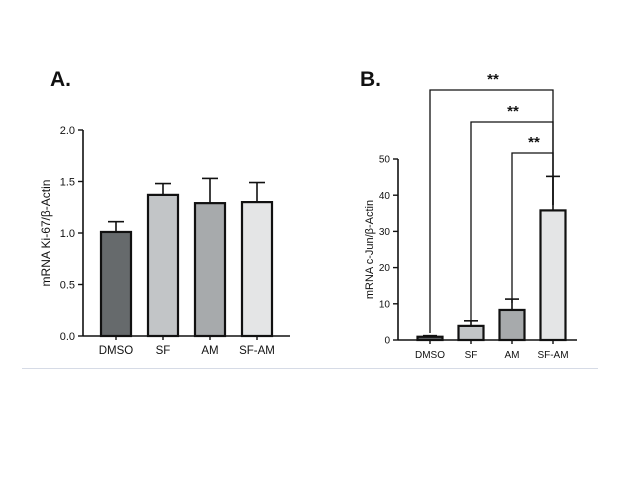  What do you see at coordinates (67, 234) in the screenshot?
I see `y-tick-label: 1.0` at bounding box center [67, 234].